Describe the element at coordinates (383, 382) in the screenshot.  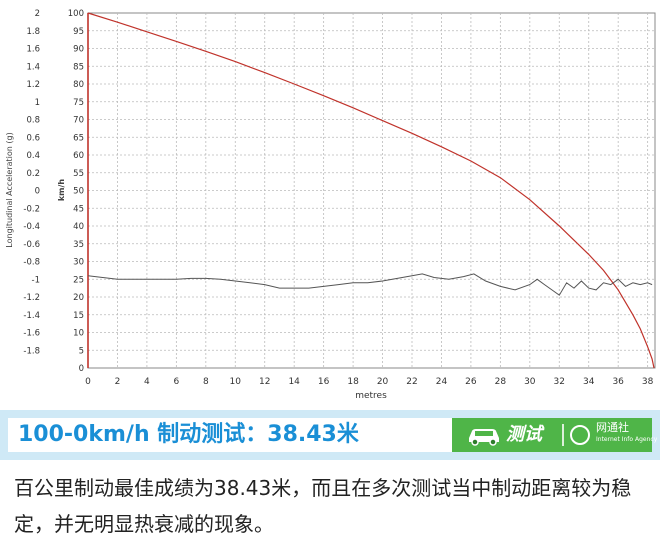
I see `x-tick-label: 20` at that location.